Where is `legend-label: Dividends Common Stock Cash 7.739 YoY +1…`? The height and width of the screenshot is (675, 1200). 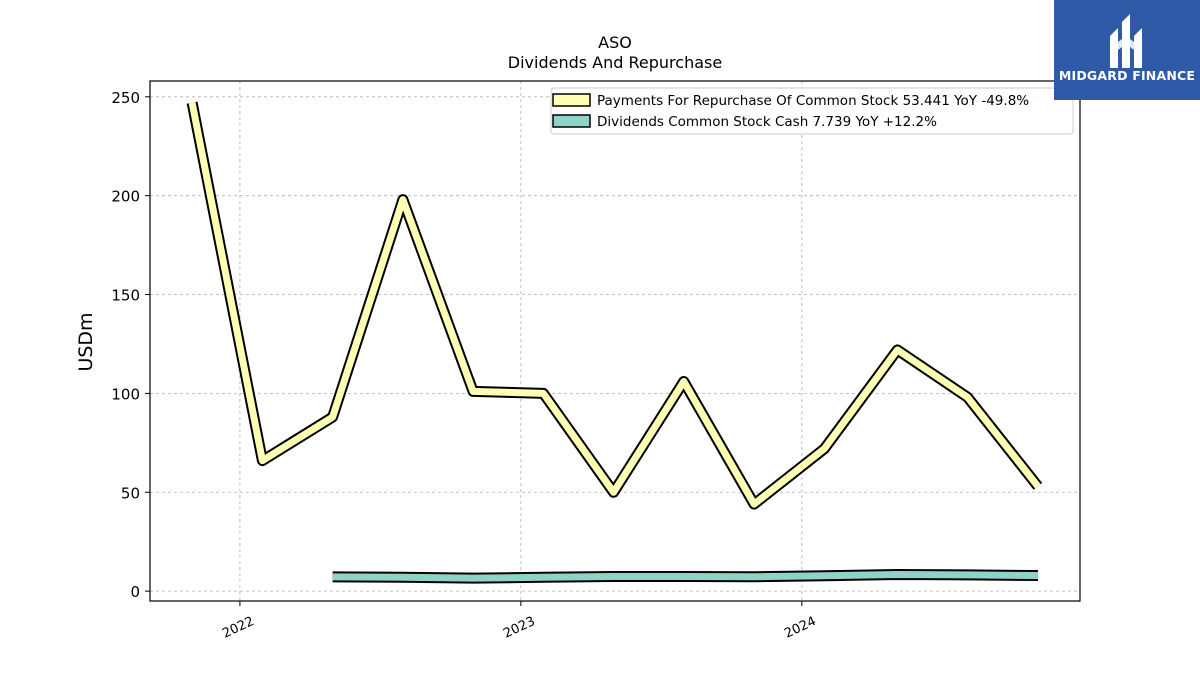
legend-label: Dividends Common Stock Cash 7.739 YoY +1… is located at coordinates (767, 122).